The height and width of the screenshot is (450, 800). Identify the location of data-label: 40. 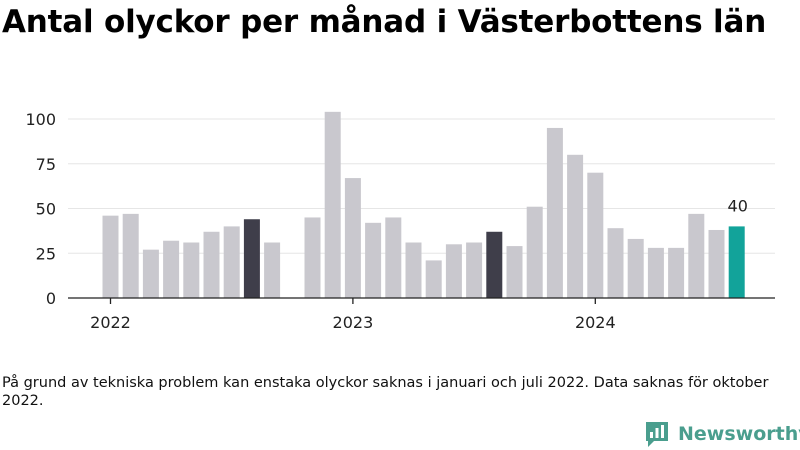
(738, 205).